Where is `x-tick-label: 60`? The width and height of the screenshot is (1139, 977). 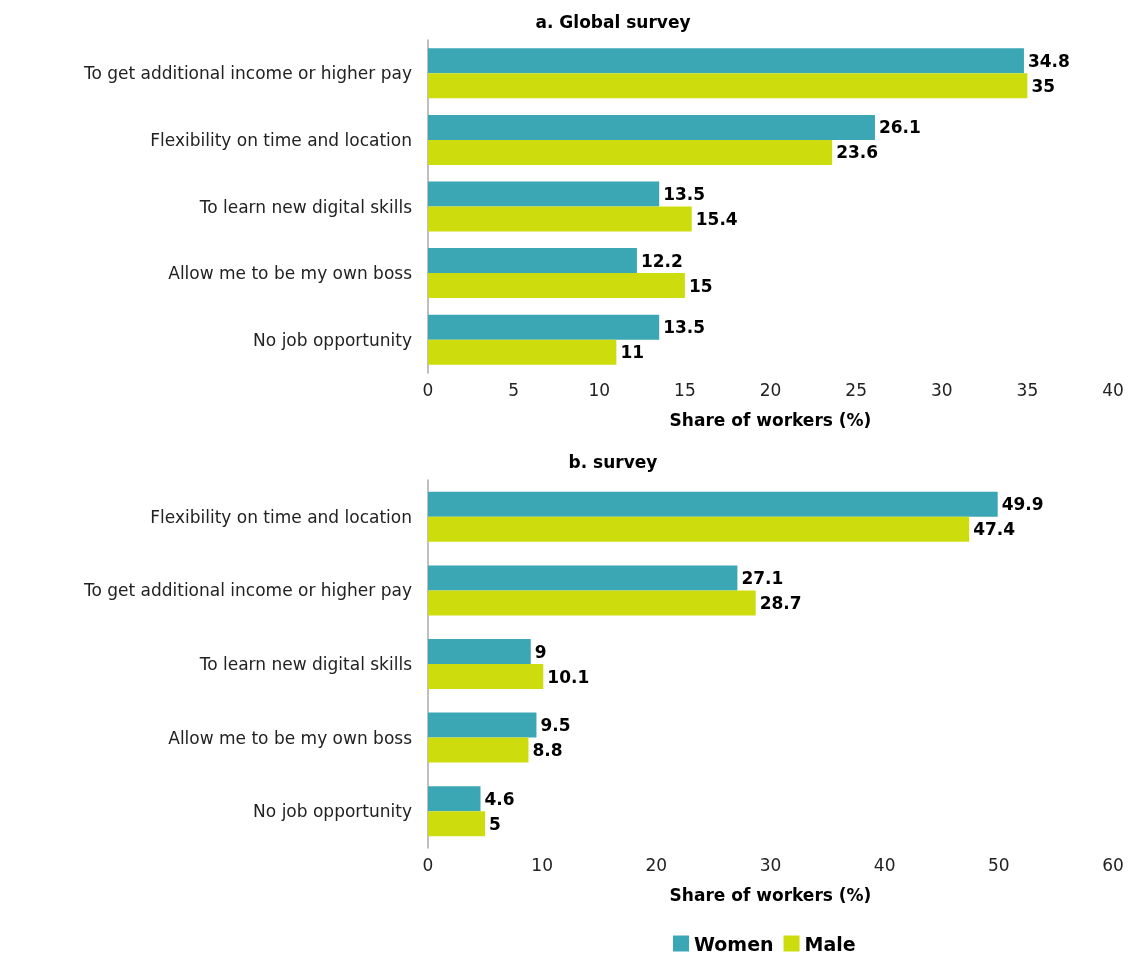
x-tick-label: 60 is located at coordinates (1113, 864).